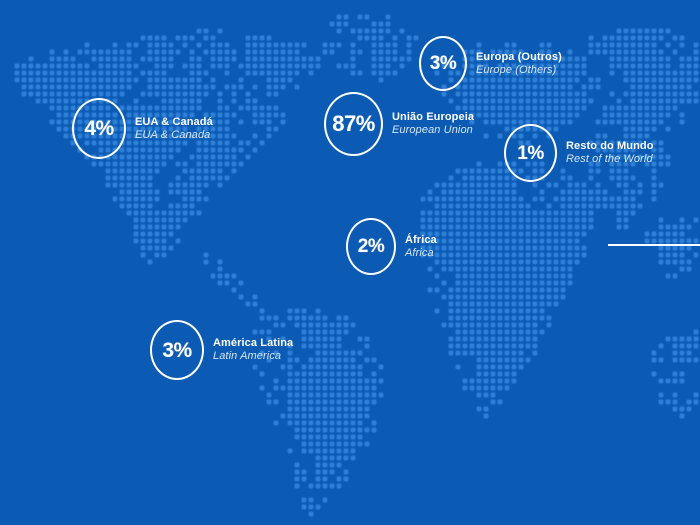 The width and height of the screenshot is (700, 525). I want to click on label-en: Africa, so click(419, 252).